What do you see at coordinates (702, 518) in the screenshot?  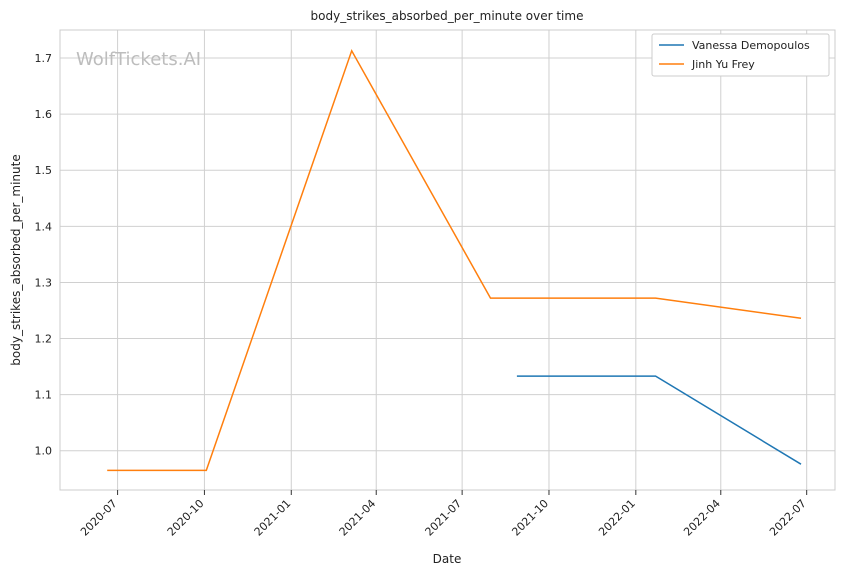 I see `x-tick-label: 2022-04` at bounding box center [702, 518].